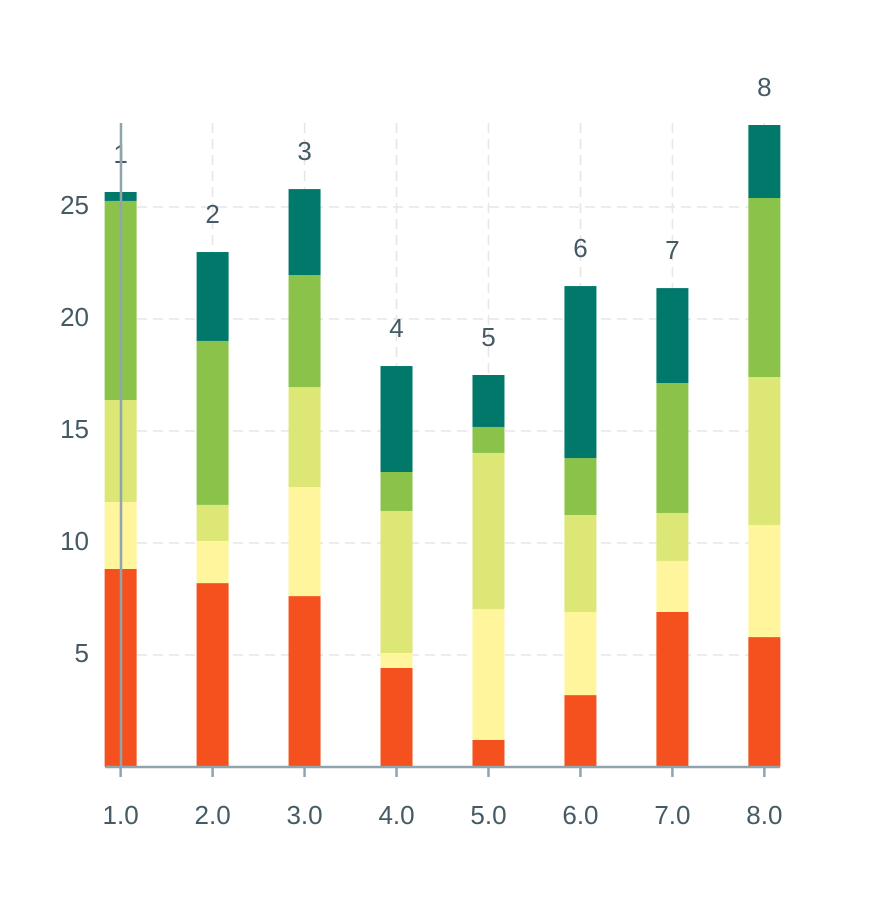  Describe the element at coordinates (304, 815) in the screenshot. I see `x-tick-label: 3.0` at that location.